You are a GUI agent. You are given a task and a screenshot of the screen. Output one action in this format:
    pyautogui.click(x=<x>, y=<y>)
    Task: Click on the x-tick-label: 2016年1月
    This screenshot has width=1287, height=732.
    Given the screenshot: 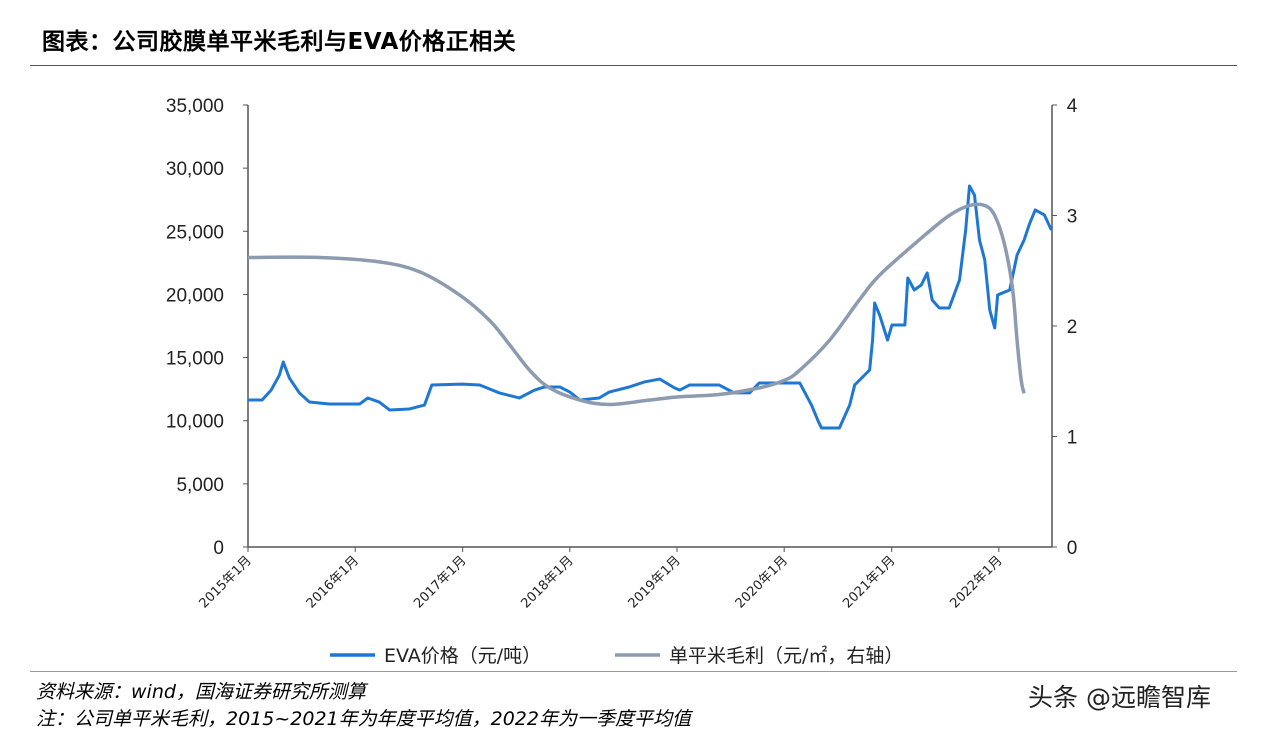 What is the action you would take?
    pyautogui.click(x=333, y=582)
    